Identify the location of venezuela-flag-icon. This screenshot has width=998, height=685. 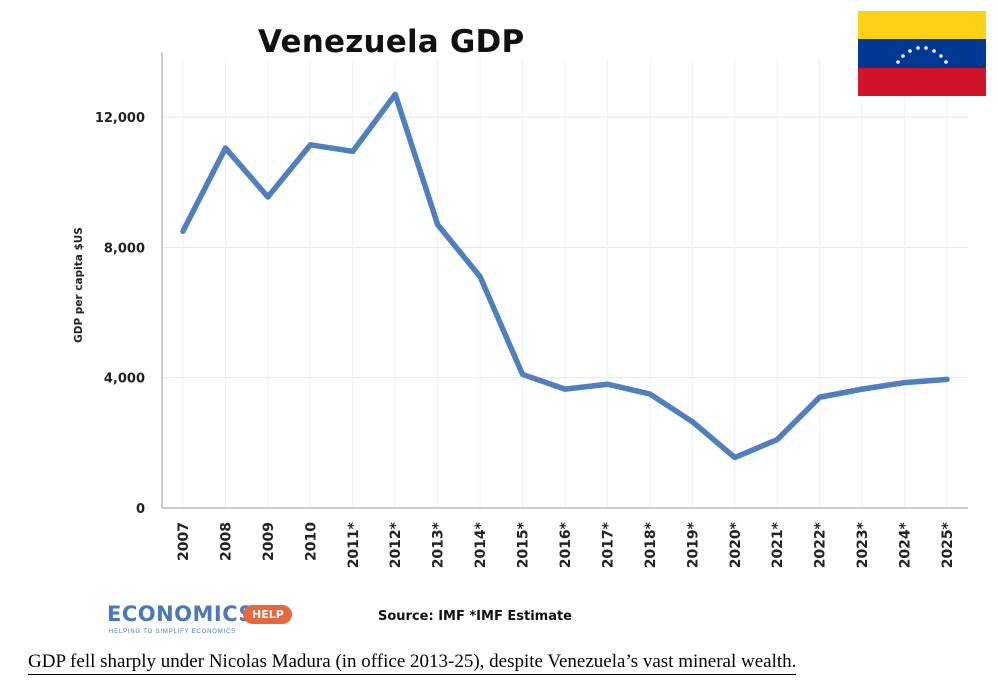
(922, 53).